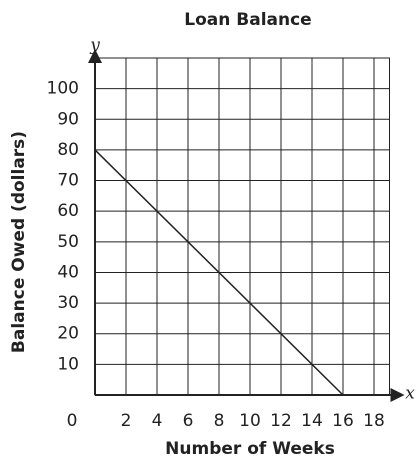 This screenshot has width=418, height=460. Describe the element at coordinates (68, 242) in the screenshot. I see `y-tick-label: 50` at that location.